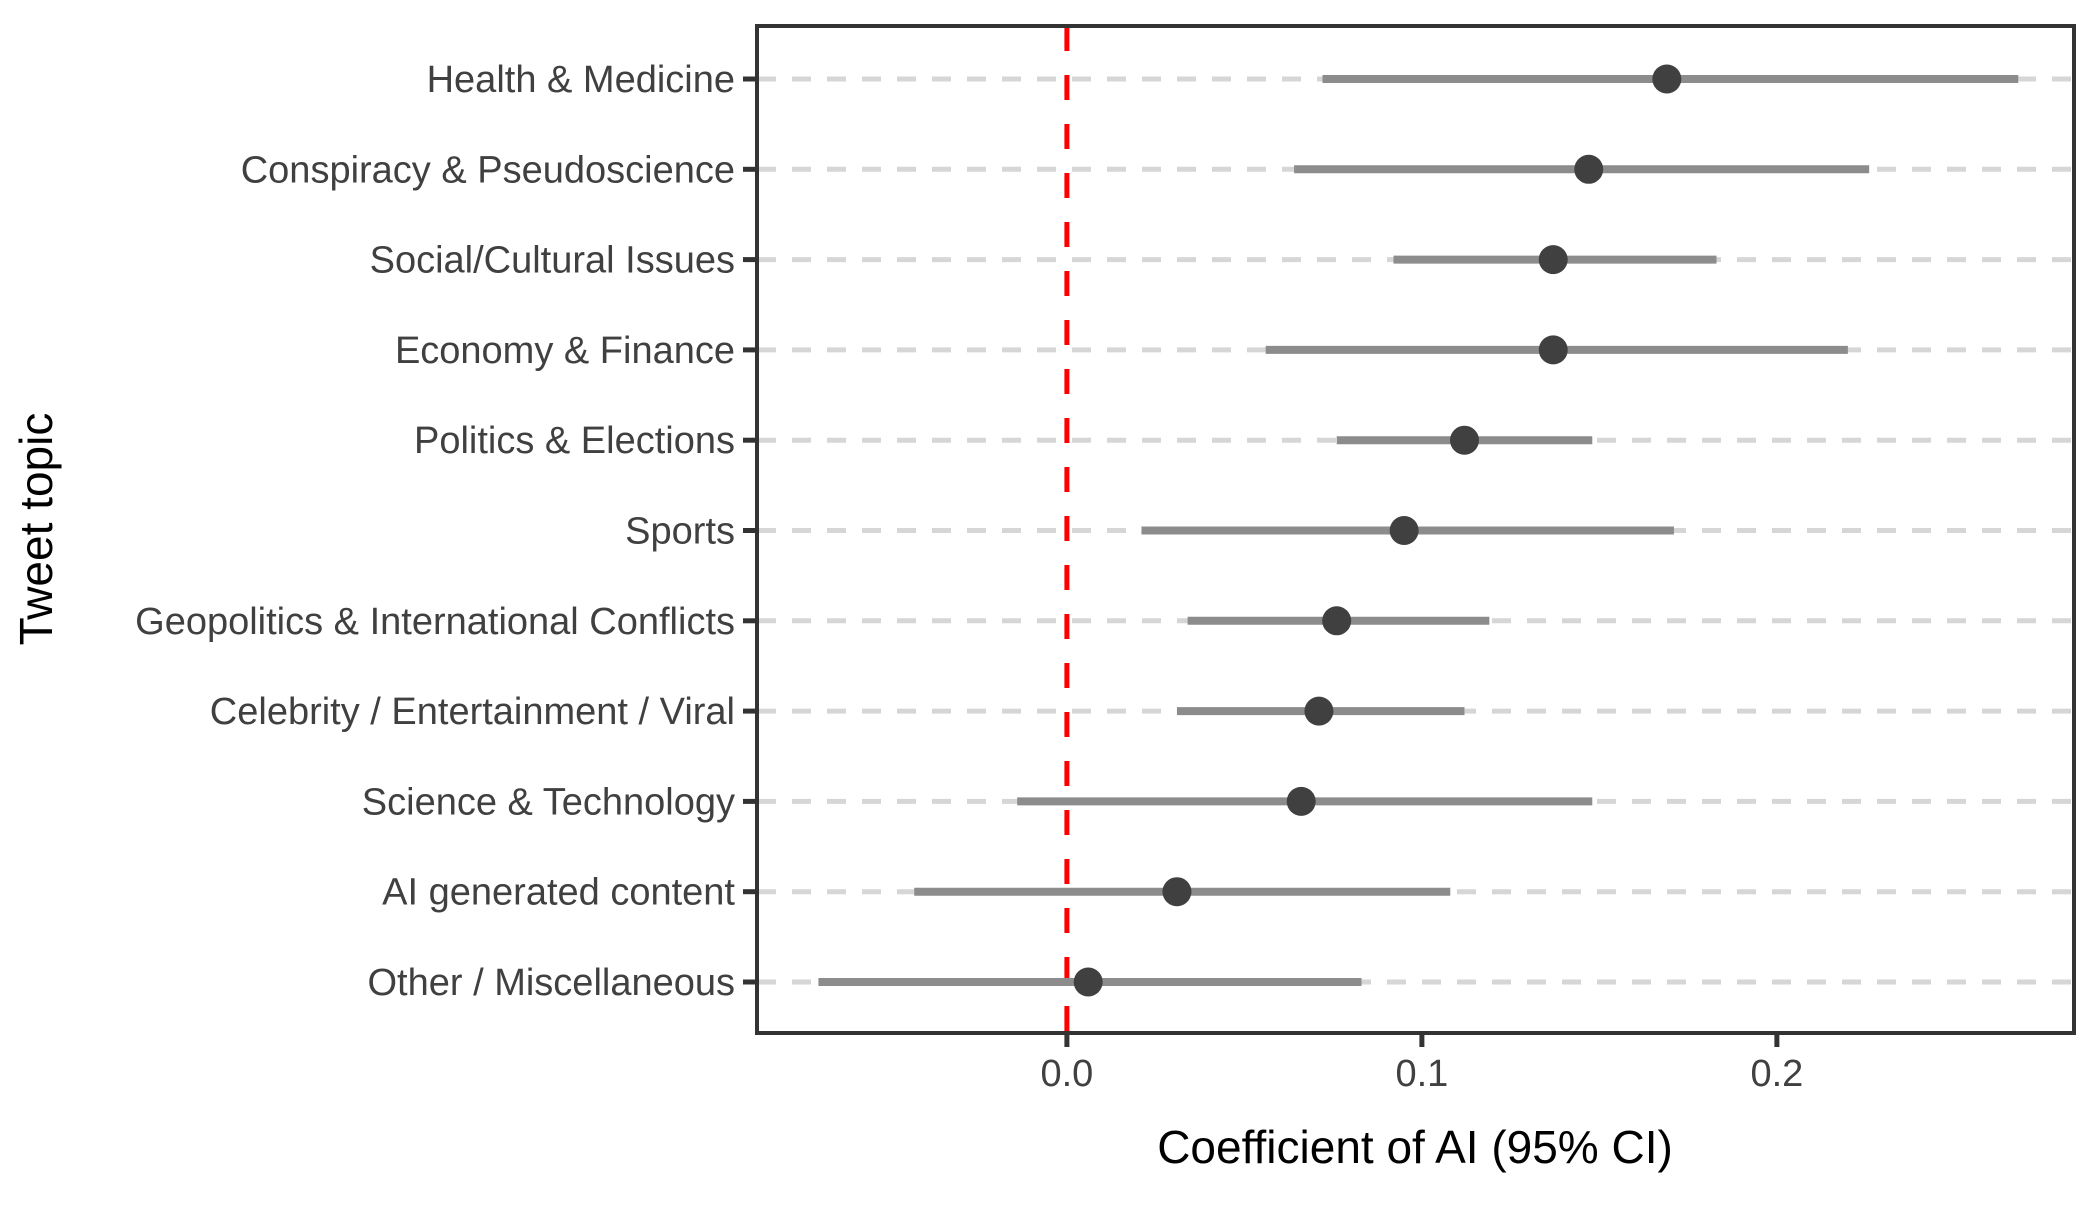 This screenshot has width=2100, height=1205. What do you see at coordinates (472, 712) in the screenshot?
I see `y-category-label: Celebrity / Entertainment / Viral` at bounding box center [472, 712].